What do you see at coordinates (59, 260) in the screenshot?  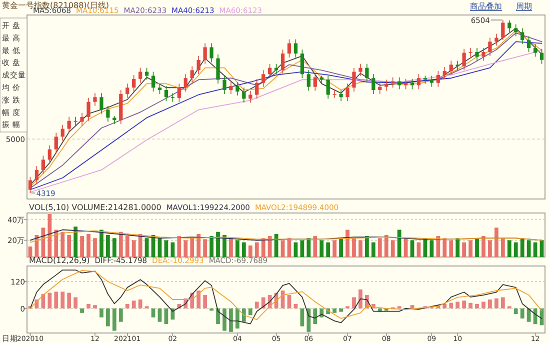 I see `chart-title: MACD(12,26,9)` at bounding box center [59, 260].